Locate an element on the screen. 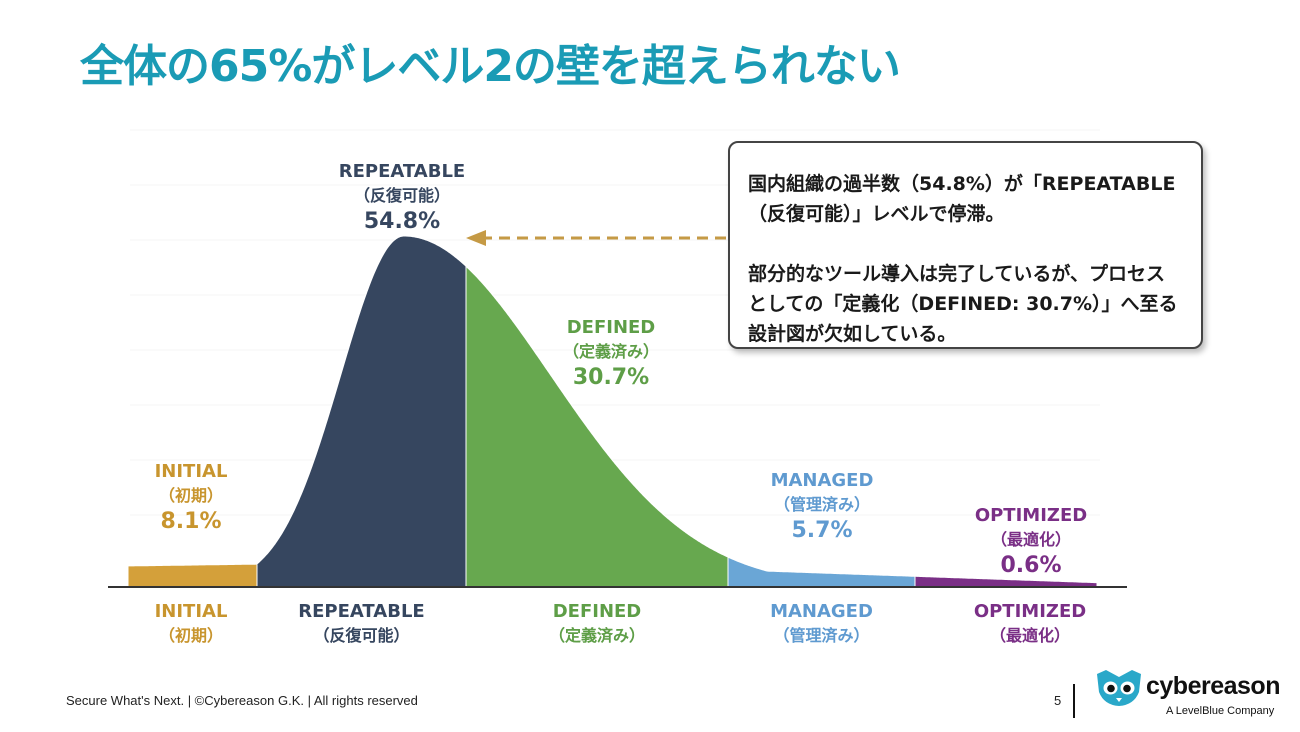  x-tick-label-defined: DEFINED is located at coordinates (597, 611).